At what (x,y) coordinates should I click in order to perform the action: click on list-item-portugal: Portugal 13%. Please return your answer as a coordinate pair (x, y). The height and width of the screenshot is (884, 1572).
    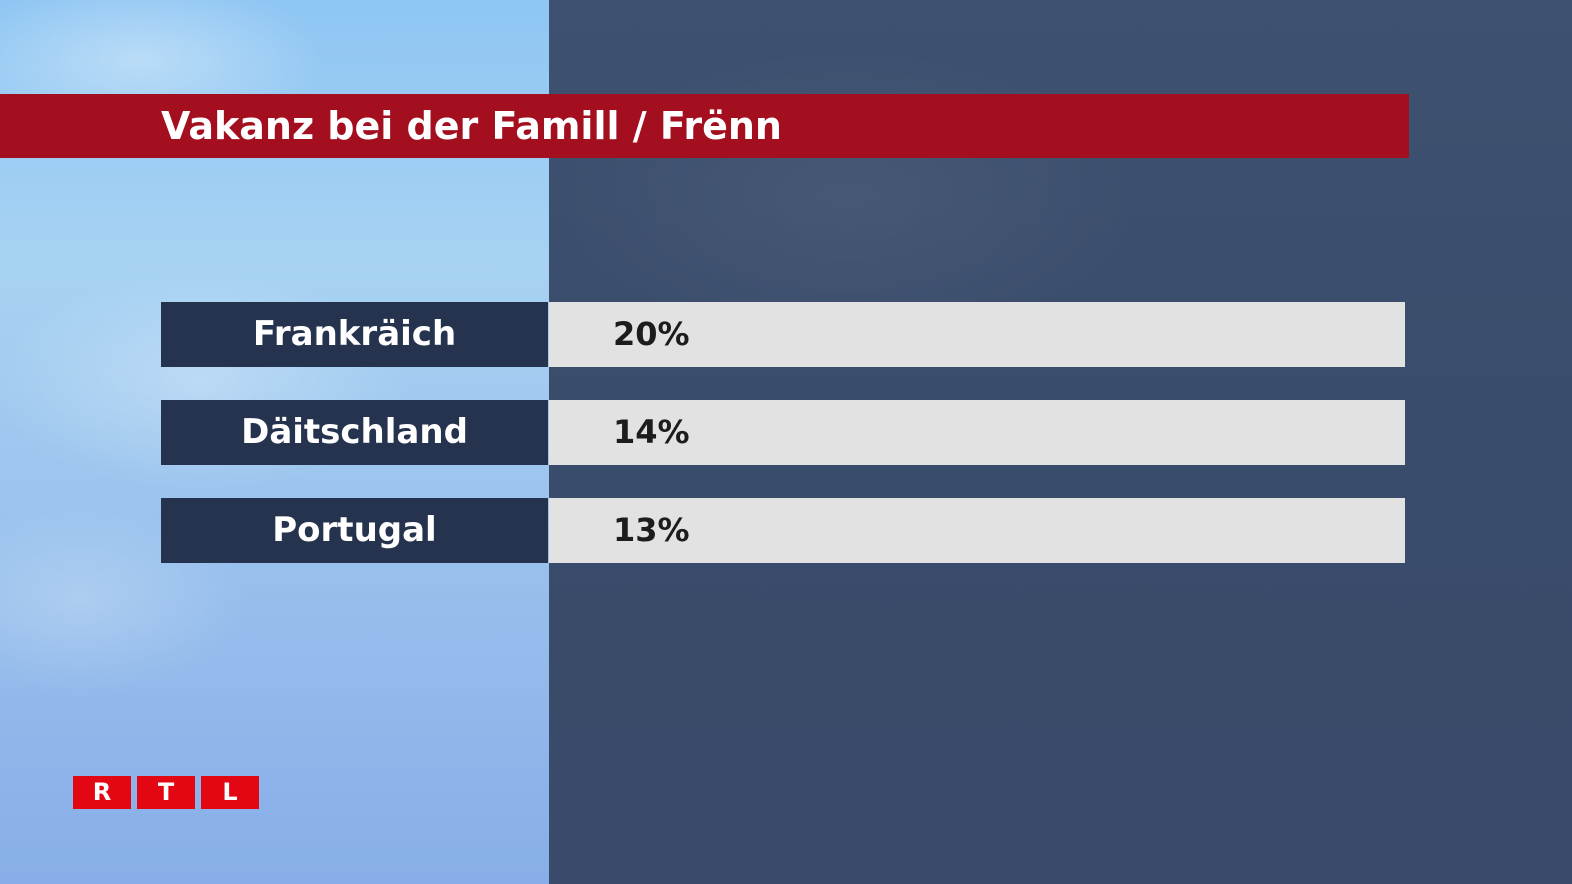
    Looking at the image, I should click on (783, 530).